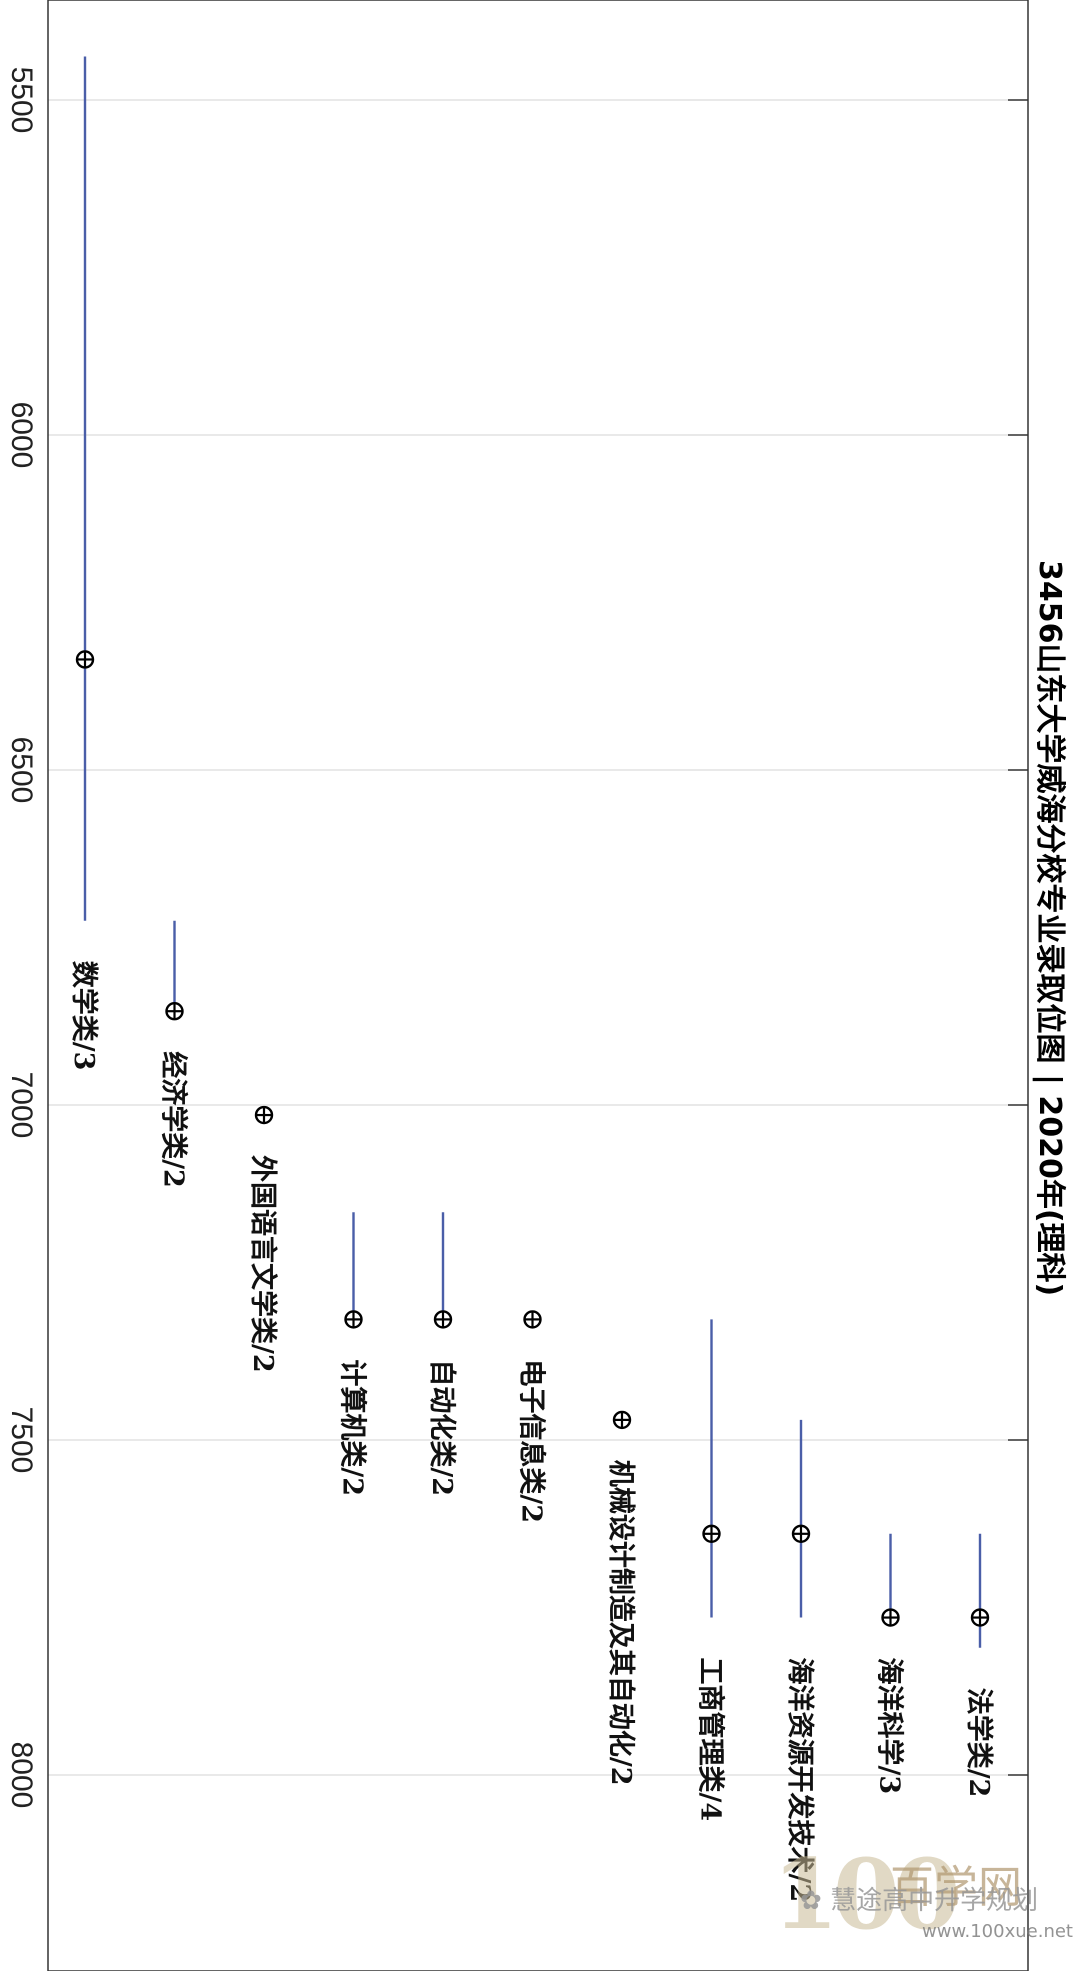 The height and width of the screenshot is (1971, 1080). What do you see at coordinates (710, 1740) in the screenshot?
I see `category-label: 工商管理类/4` at bounding box center [710, 1740].